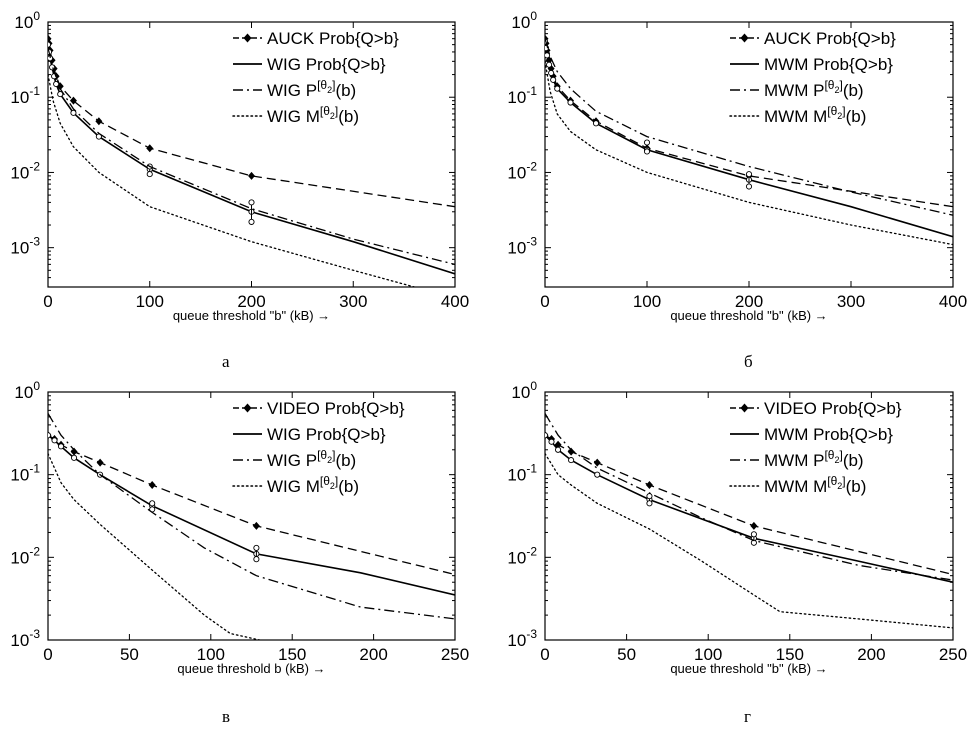  Describe the element at coordinates (747, 716) in the screenshot. I see `caption-d: г` at that location.